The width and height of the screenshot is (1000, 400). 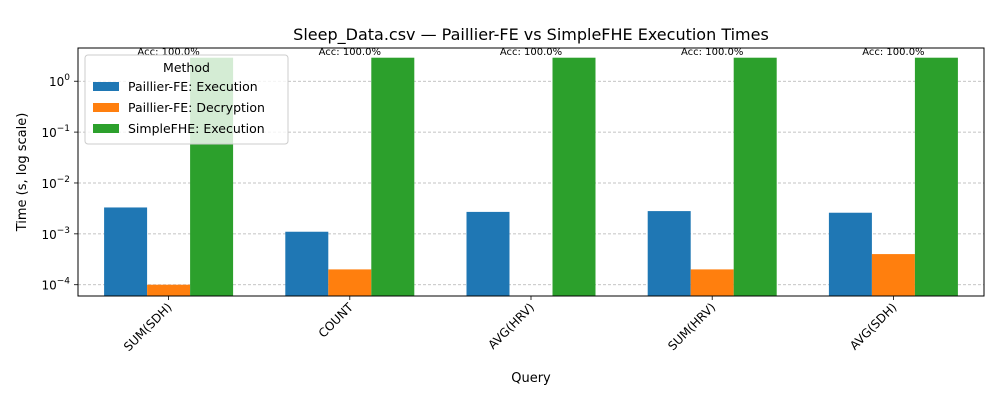 I want to click on y-tick-exponent: −2, so click(x=63, y=180).